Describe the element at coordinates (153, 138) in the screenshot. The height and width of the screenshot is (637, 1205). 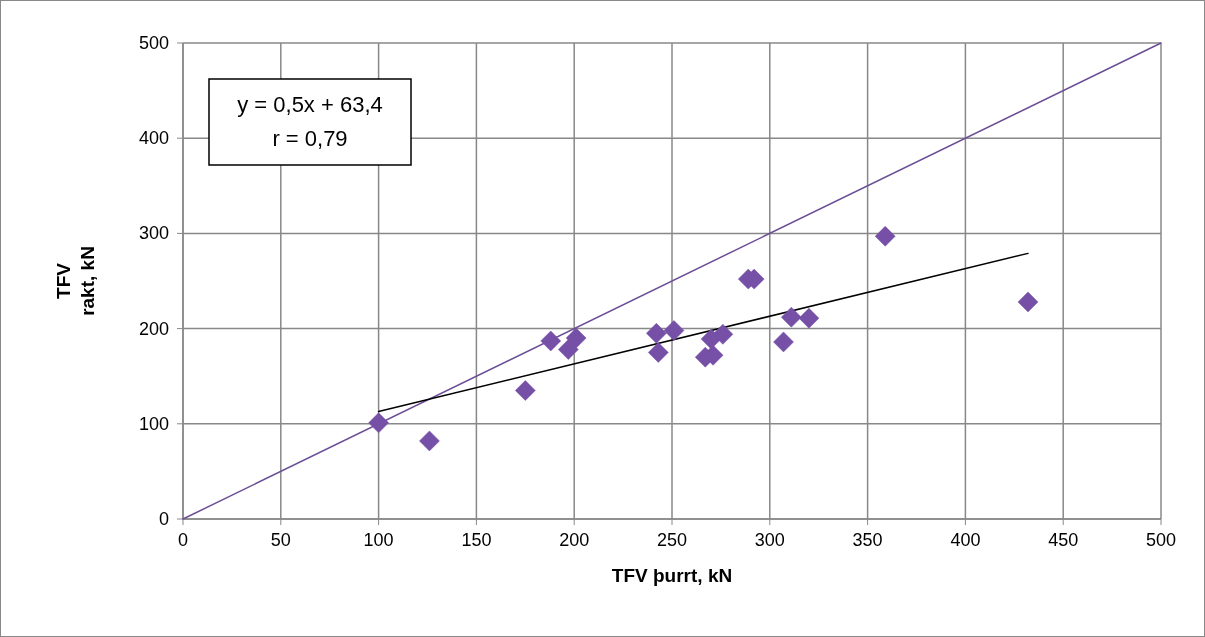
I see `y-tick-label: 400` at that location.